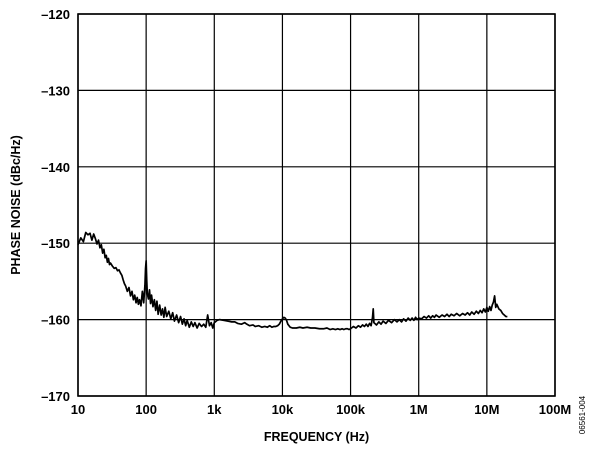 The image size is (592, 449). What do you see at coordinates (55, 243) in the screenshot?
I see `y-tick-label: –150` at bounding box center [55, 243].